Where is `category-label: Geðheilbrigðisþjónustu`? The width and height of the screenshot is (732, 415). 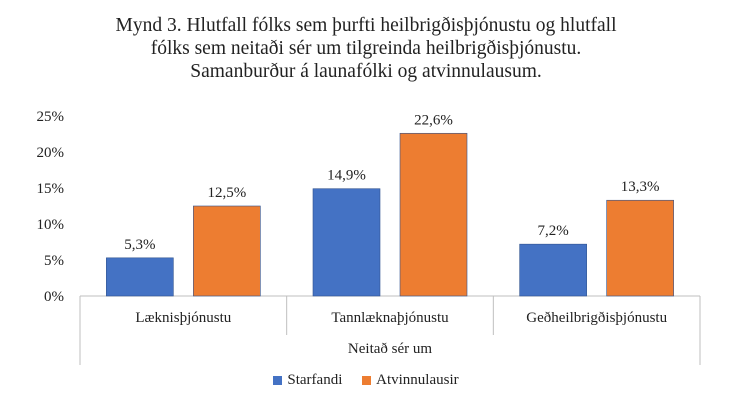
category-label: Geðheilbrigðisþjónustu is located at coordinates (596, 318).